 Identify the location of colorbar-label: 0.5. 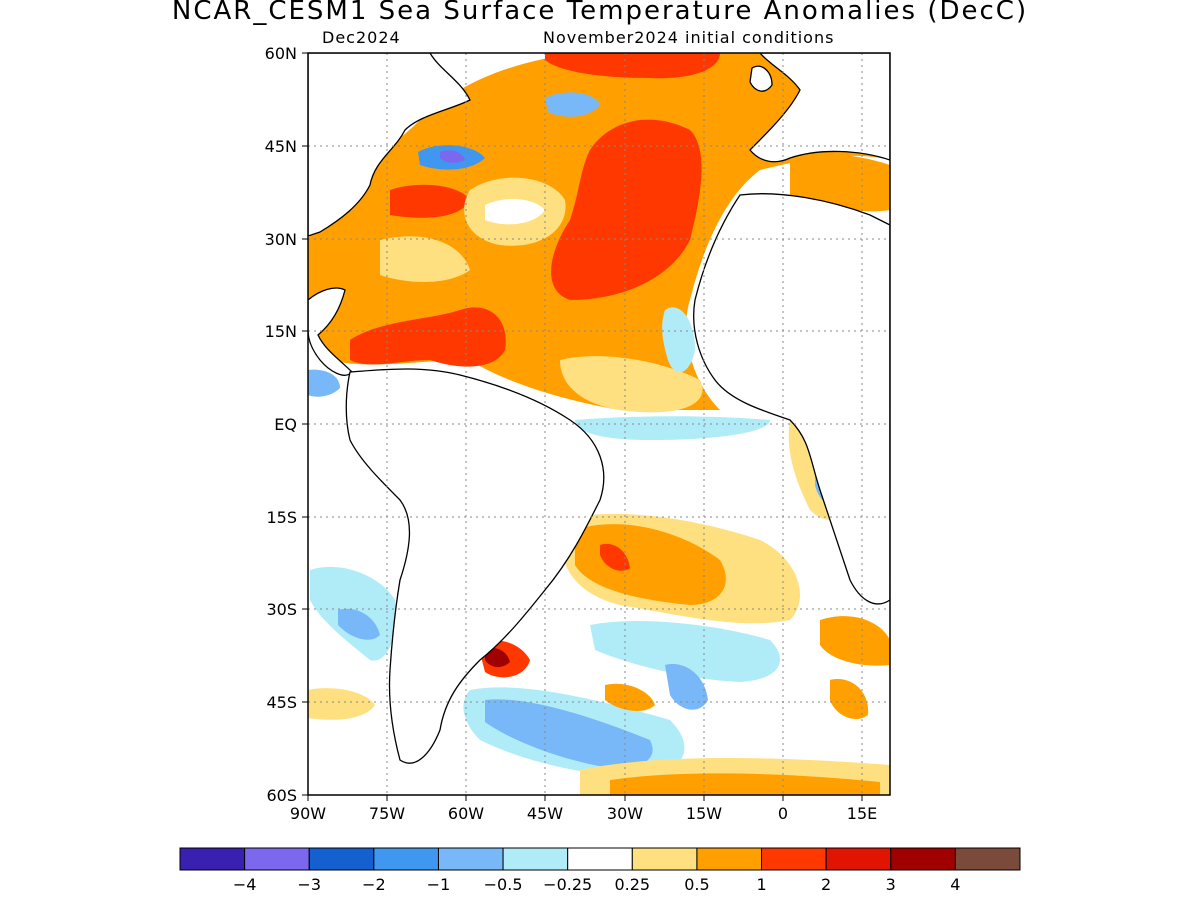
(696, 884).